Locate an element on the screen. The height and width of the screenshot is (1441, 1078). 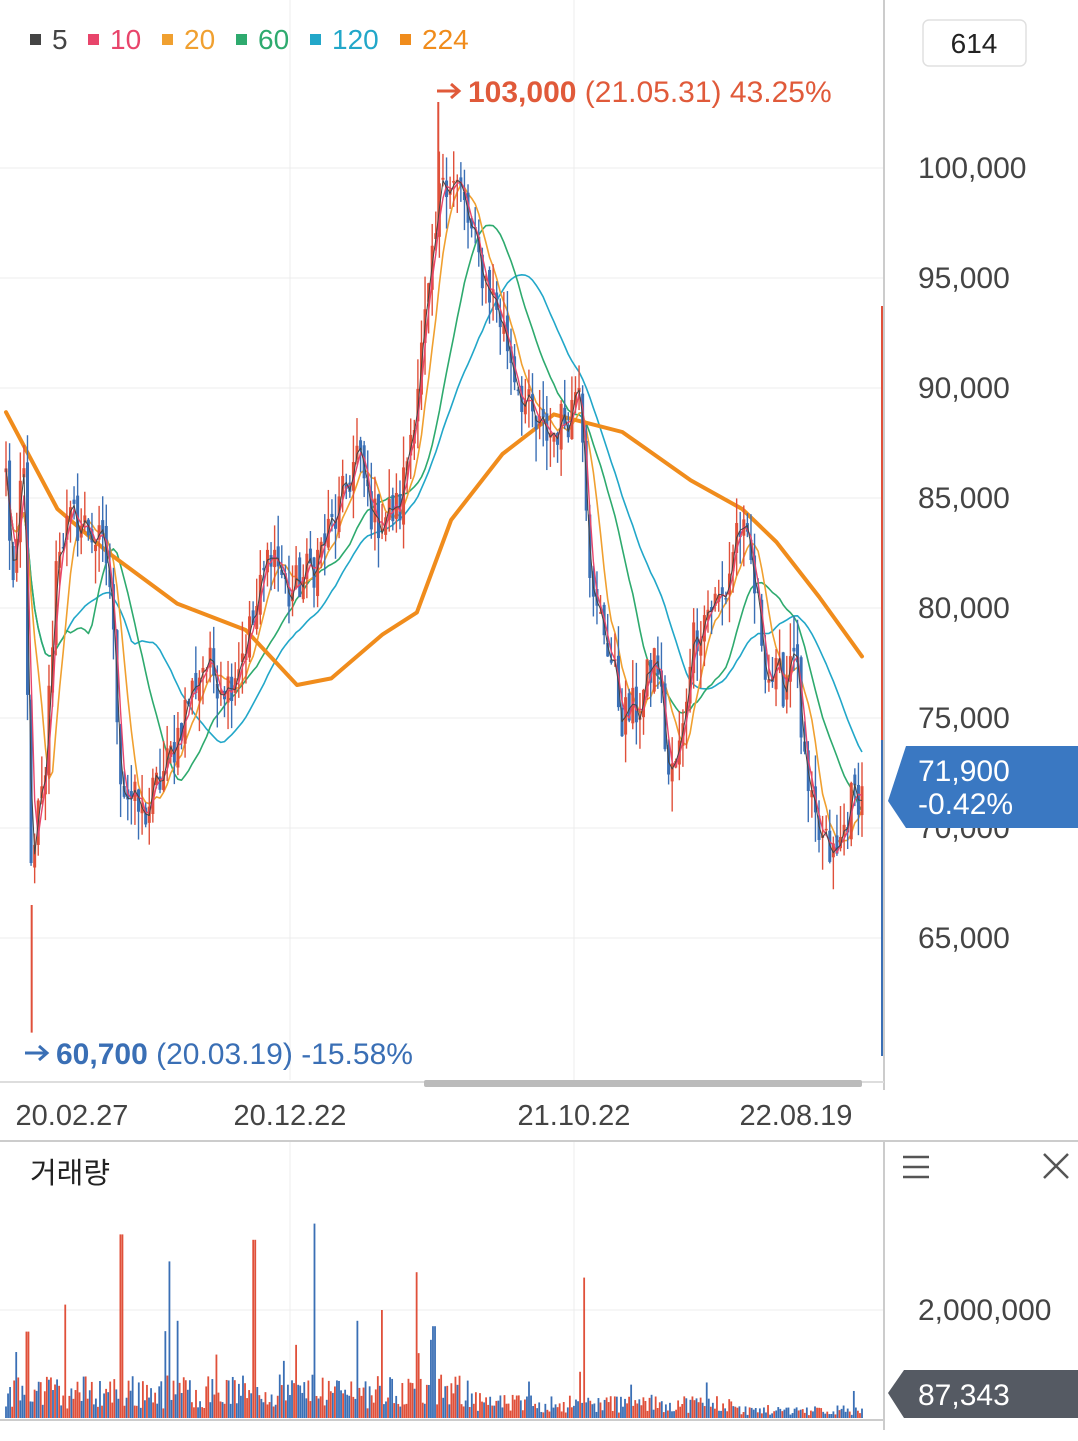
y-tick-label: 75,000 is located at coordinates (964, 718).